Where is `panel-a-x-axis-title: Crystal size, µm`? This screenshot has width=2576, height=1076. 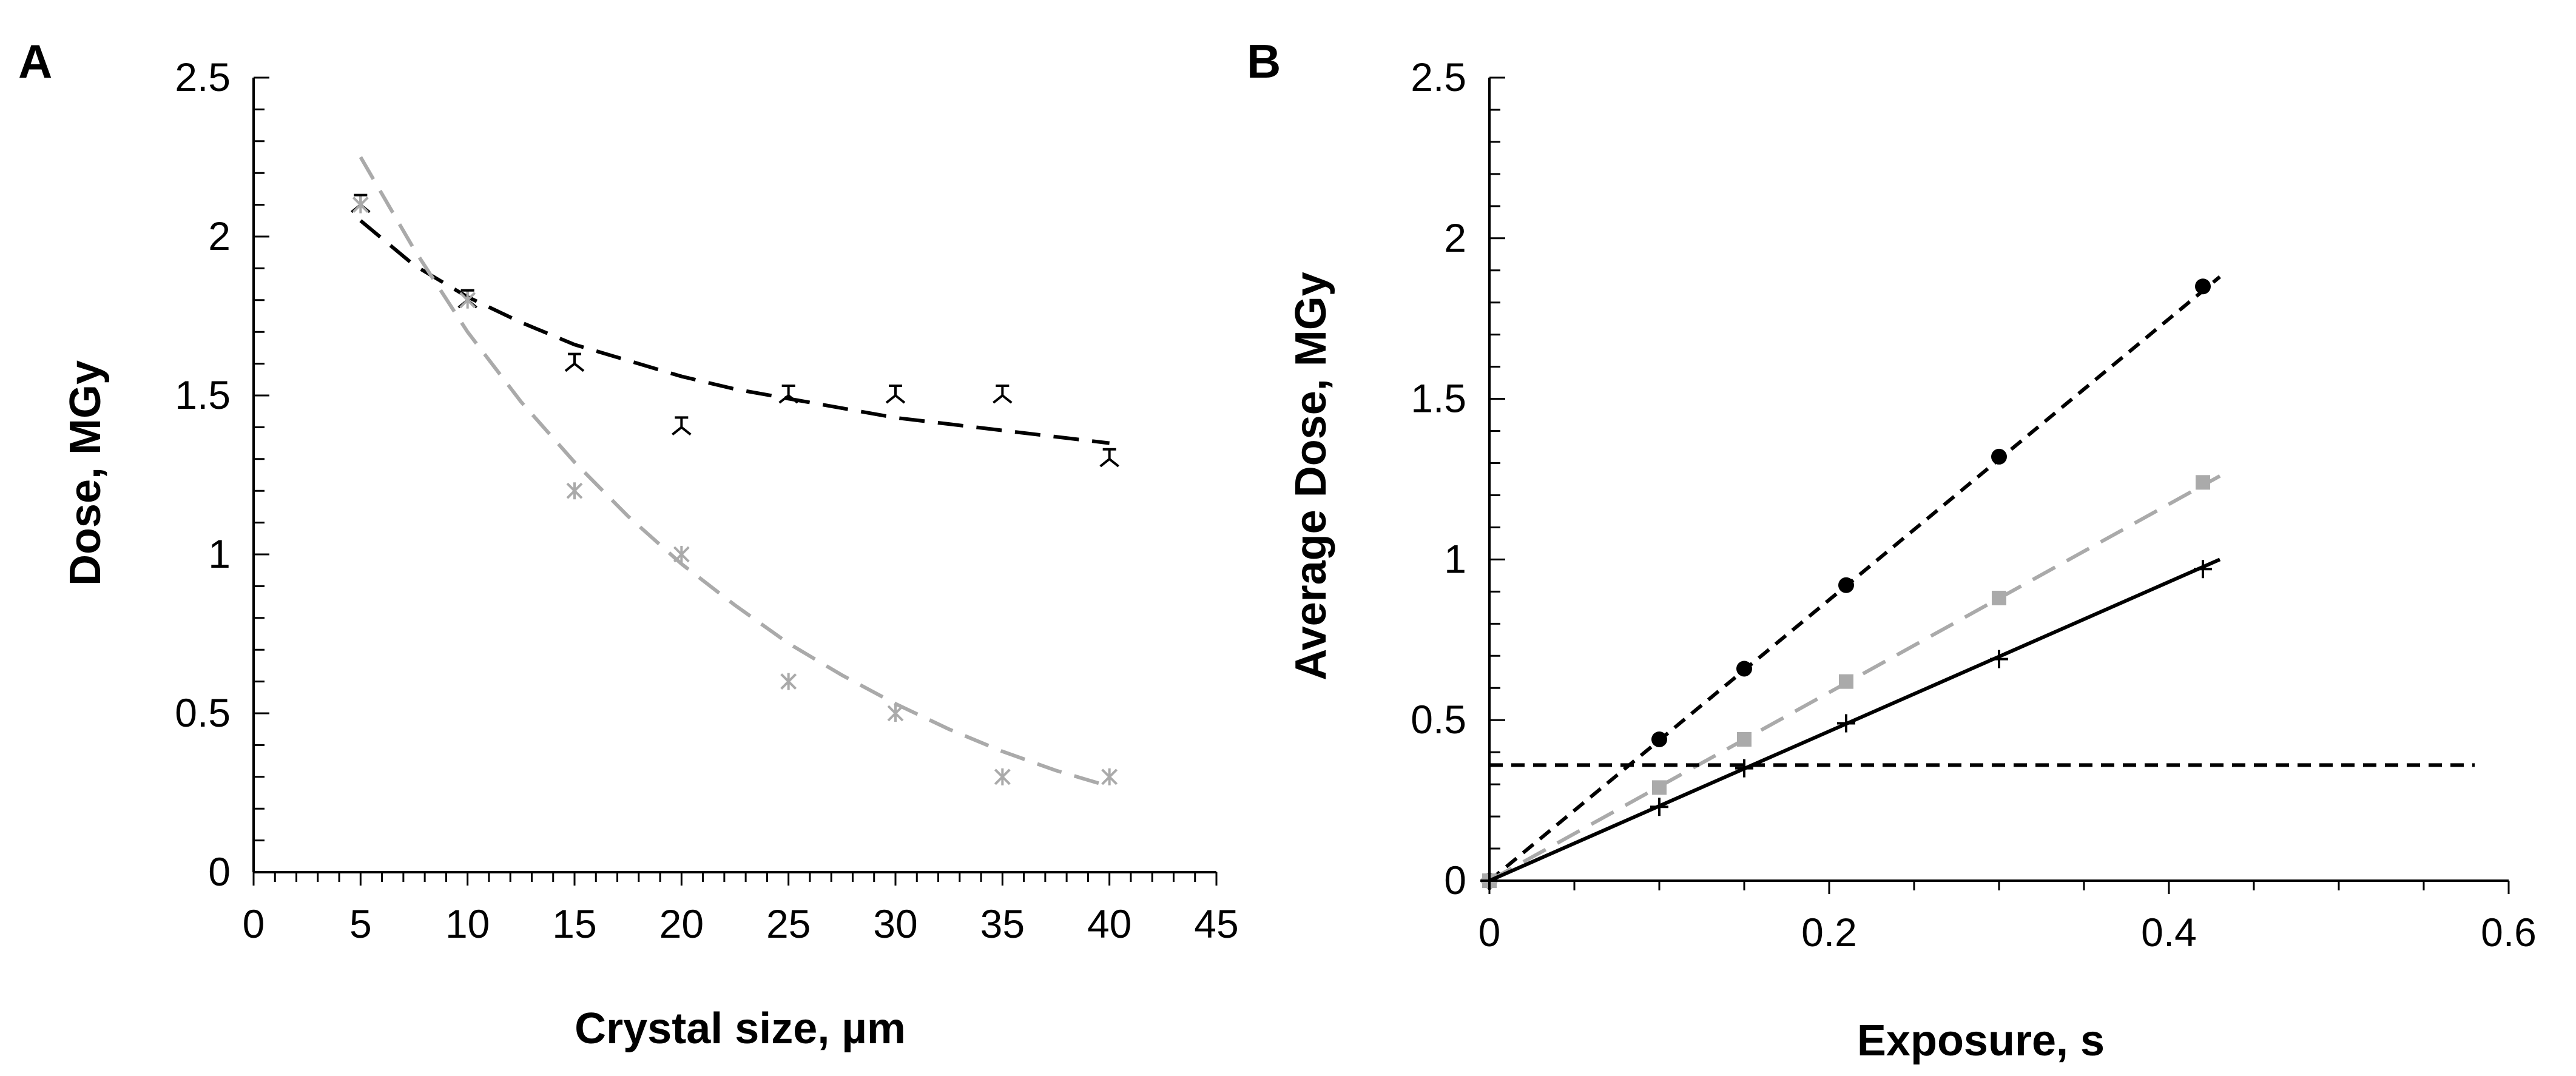 panel-a-x-axis-title: Crystal size, µm is located at coordinates (740, 1028).